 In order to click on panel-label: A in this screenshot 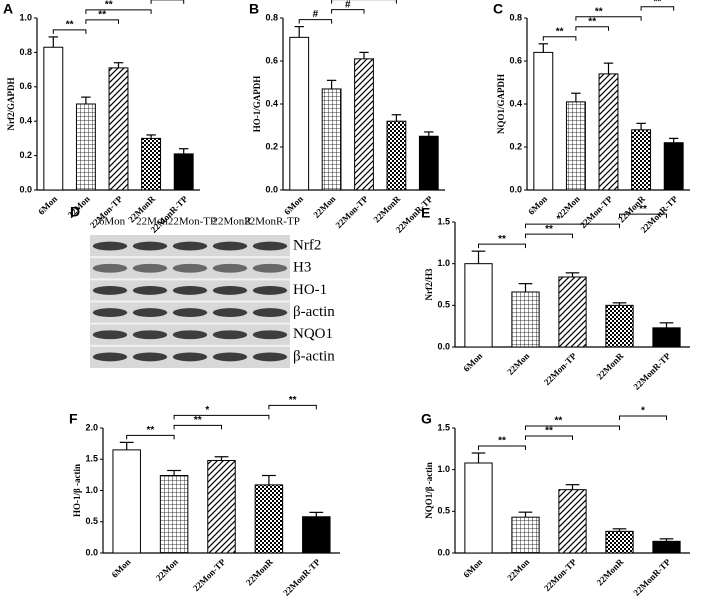, I will do `click(8, 9)`.